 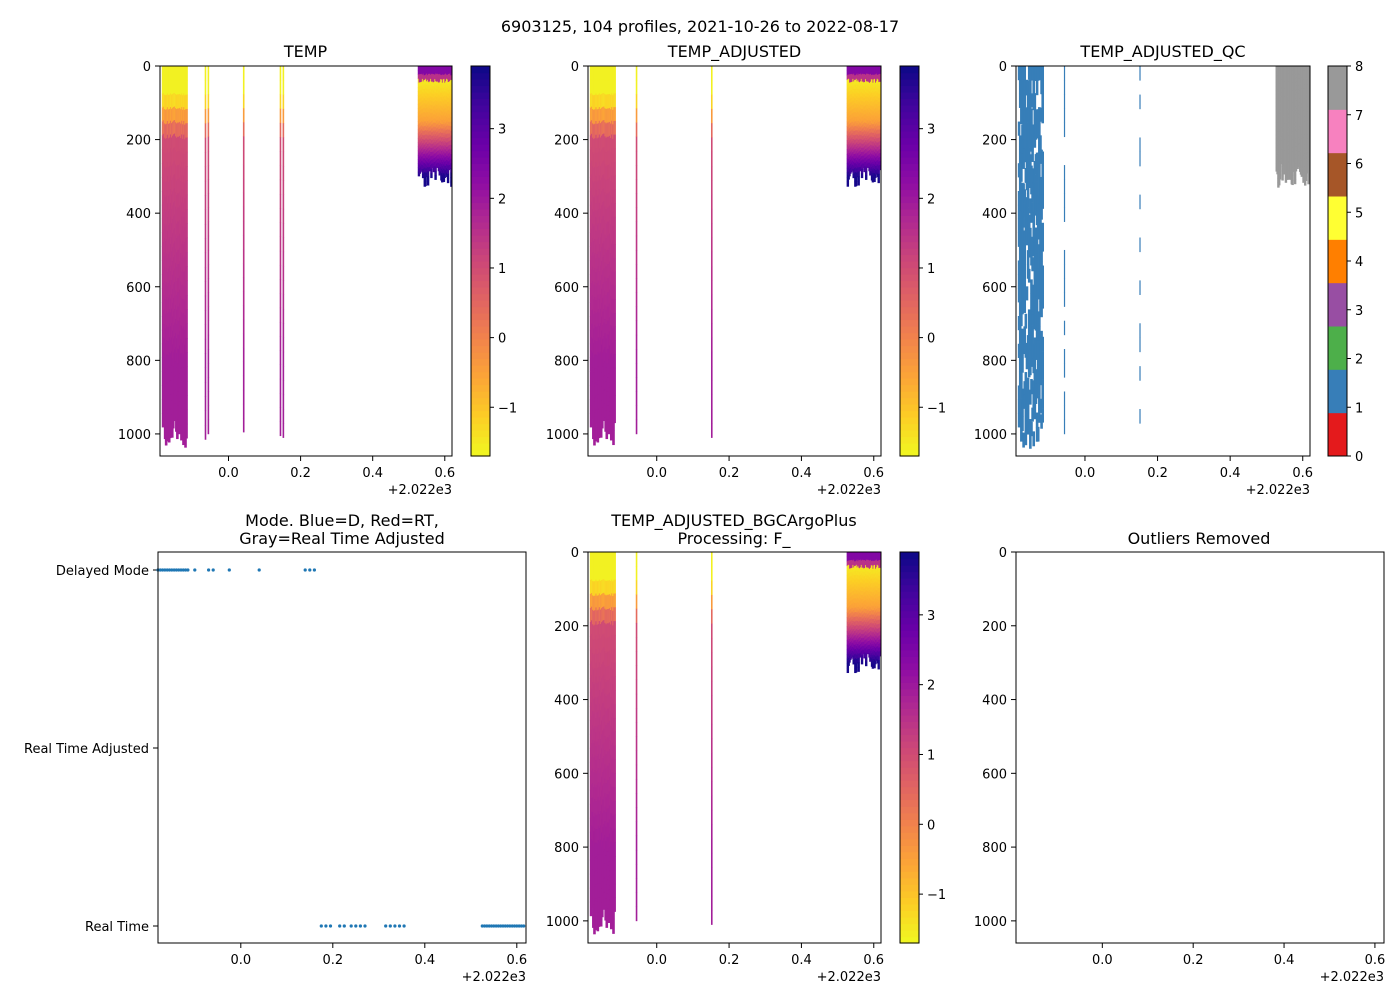 I want to click on x-tick-label: 0.0, so click(x=656, y=473).